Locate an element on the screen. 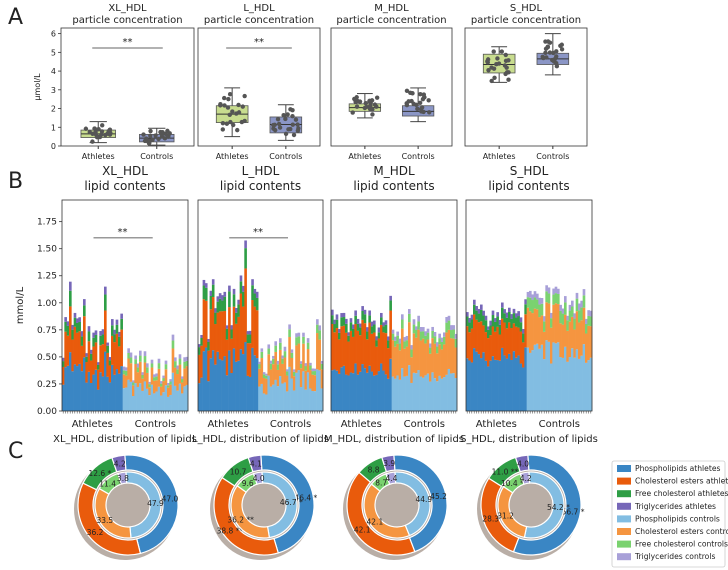 The width and height of the screenshot is (728, 570). ring-controls-label: 54.2 * is located at coordinates (558, 507).